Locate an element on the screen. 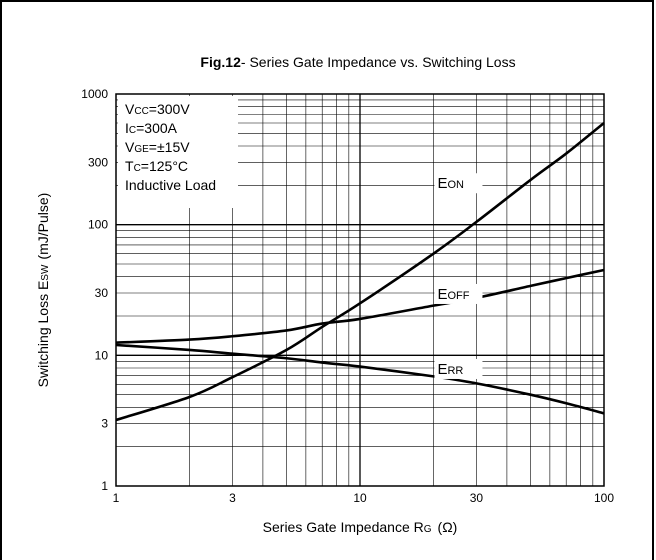  chart-title-prefix: Fig.12 is located at coordinates (220, 62).